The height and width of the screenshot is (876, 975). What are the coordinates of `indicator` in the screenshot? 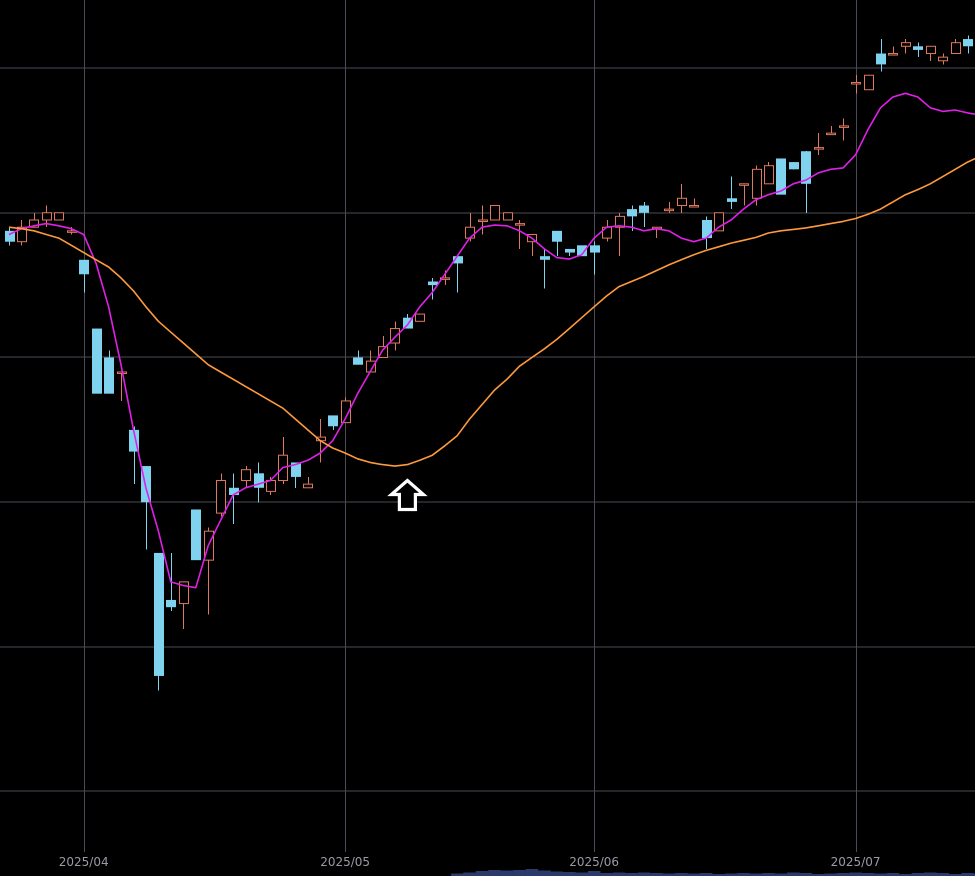 It's located at (407, 495).